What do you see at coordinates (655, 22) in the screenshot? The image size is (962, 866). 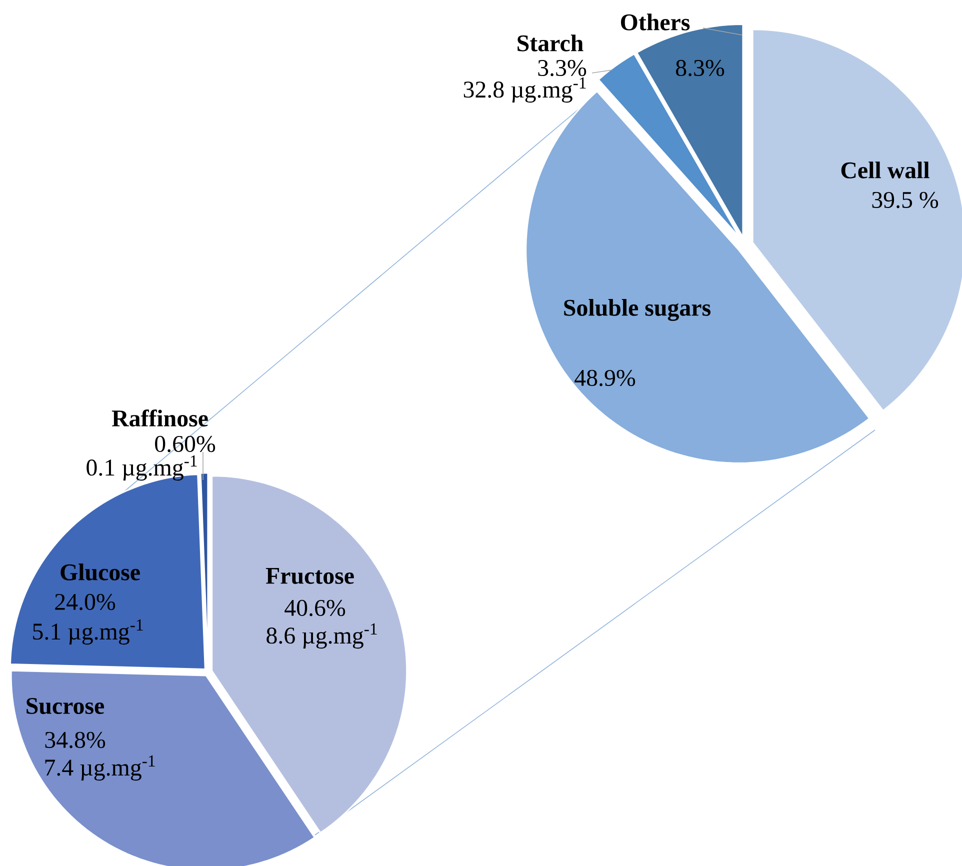 I see `slice-label: Others` at bounding box center [655, 22].